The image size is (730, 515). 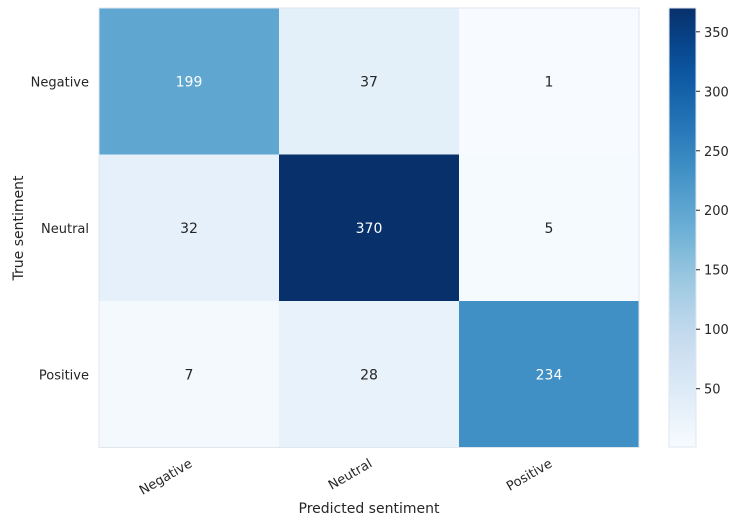 I want to click on cell-value-r2-c2: 234, so click(x=549, y=375).